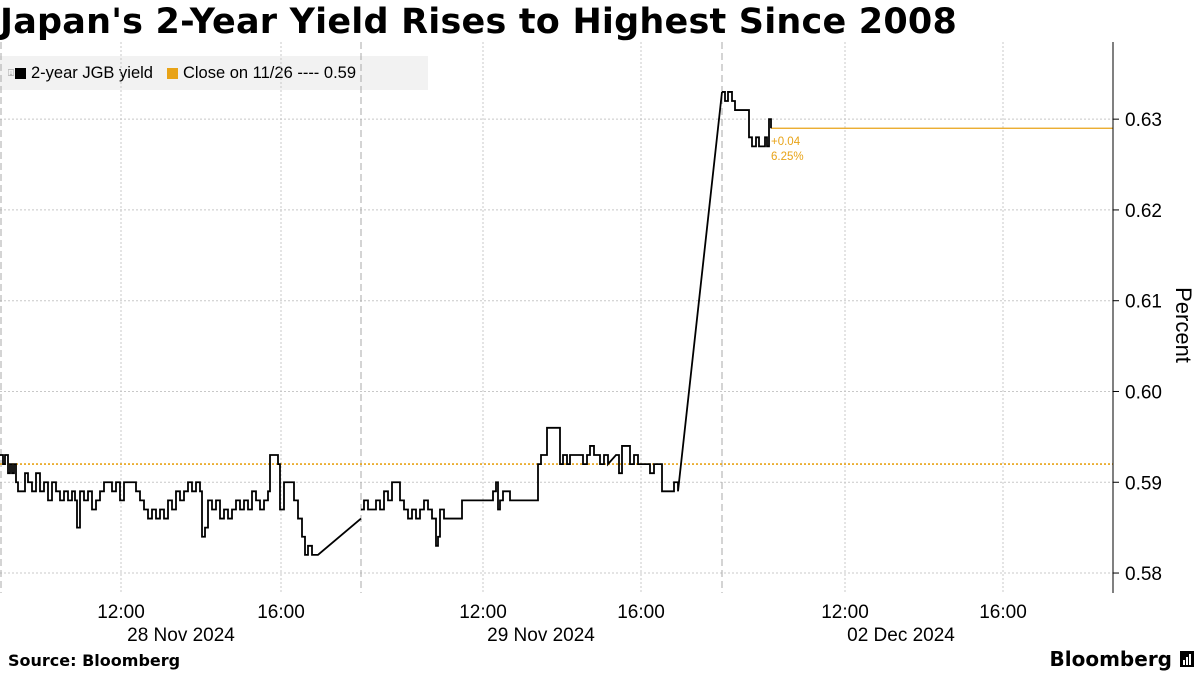  Describe the element at coordinates (172, 73) in the screenshot. I see `close-swatch` at that location.